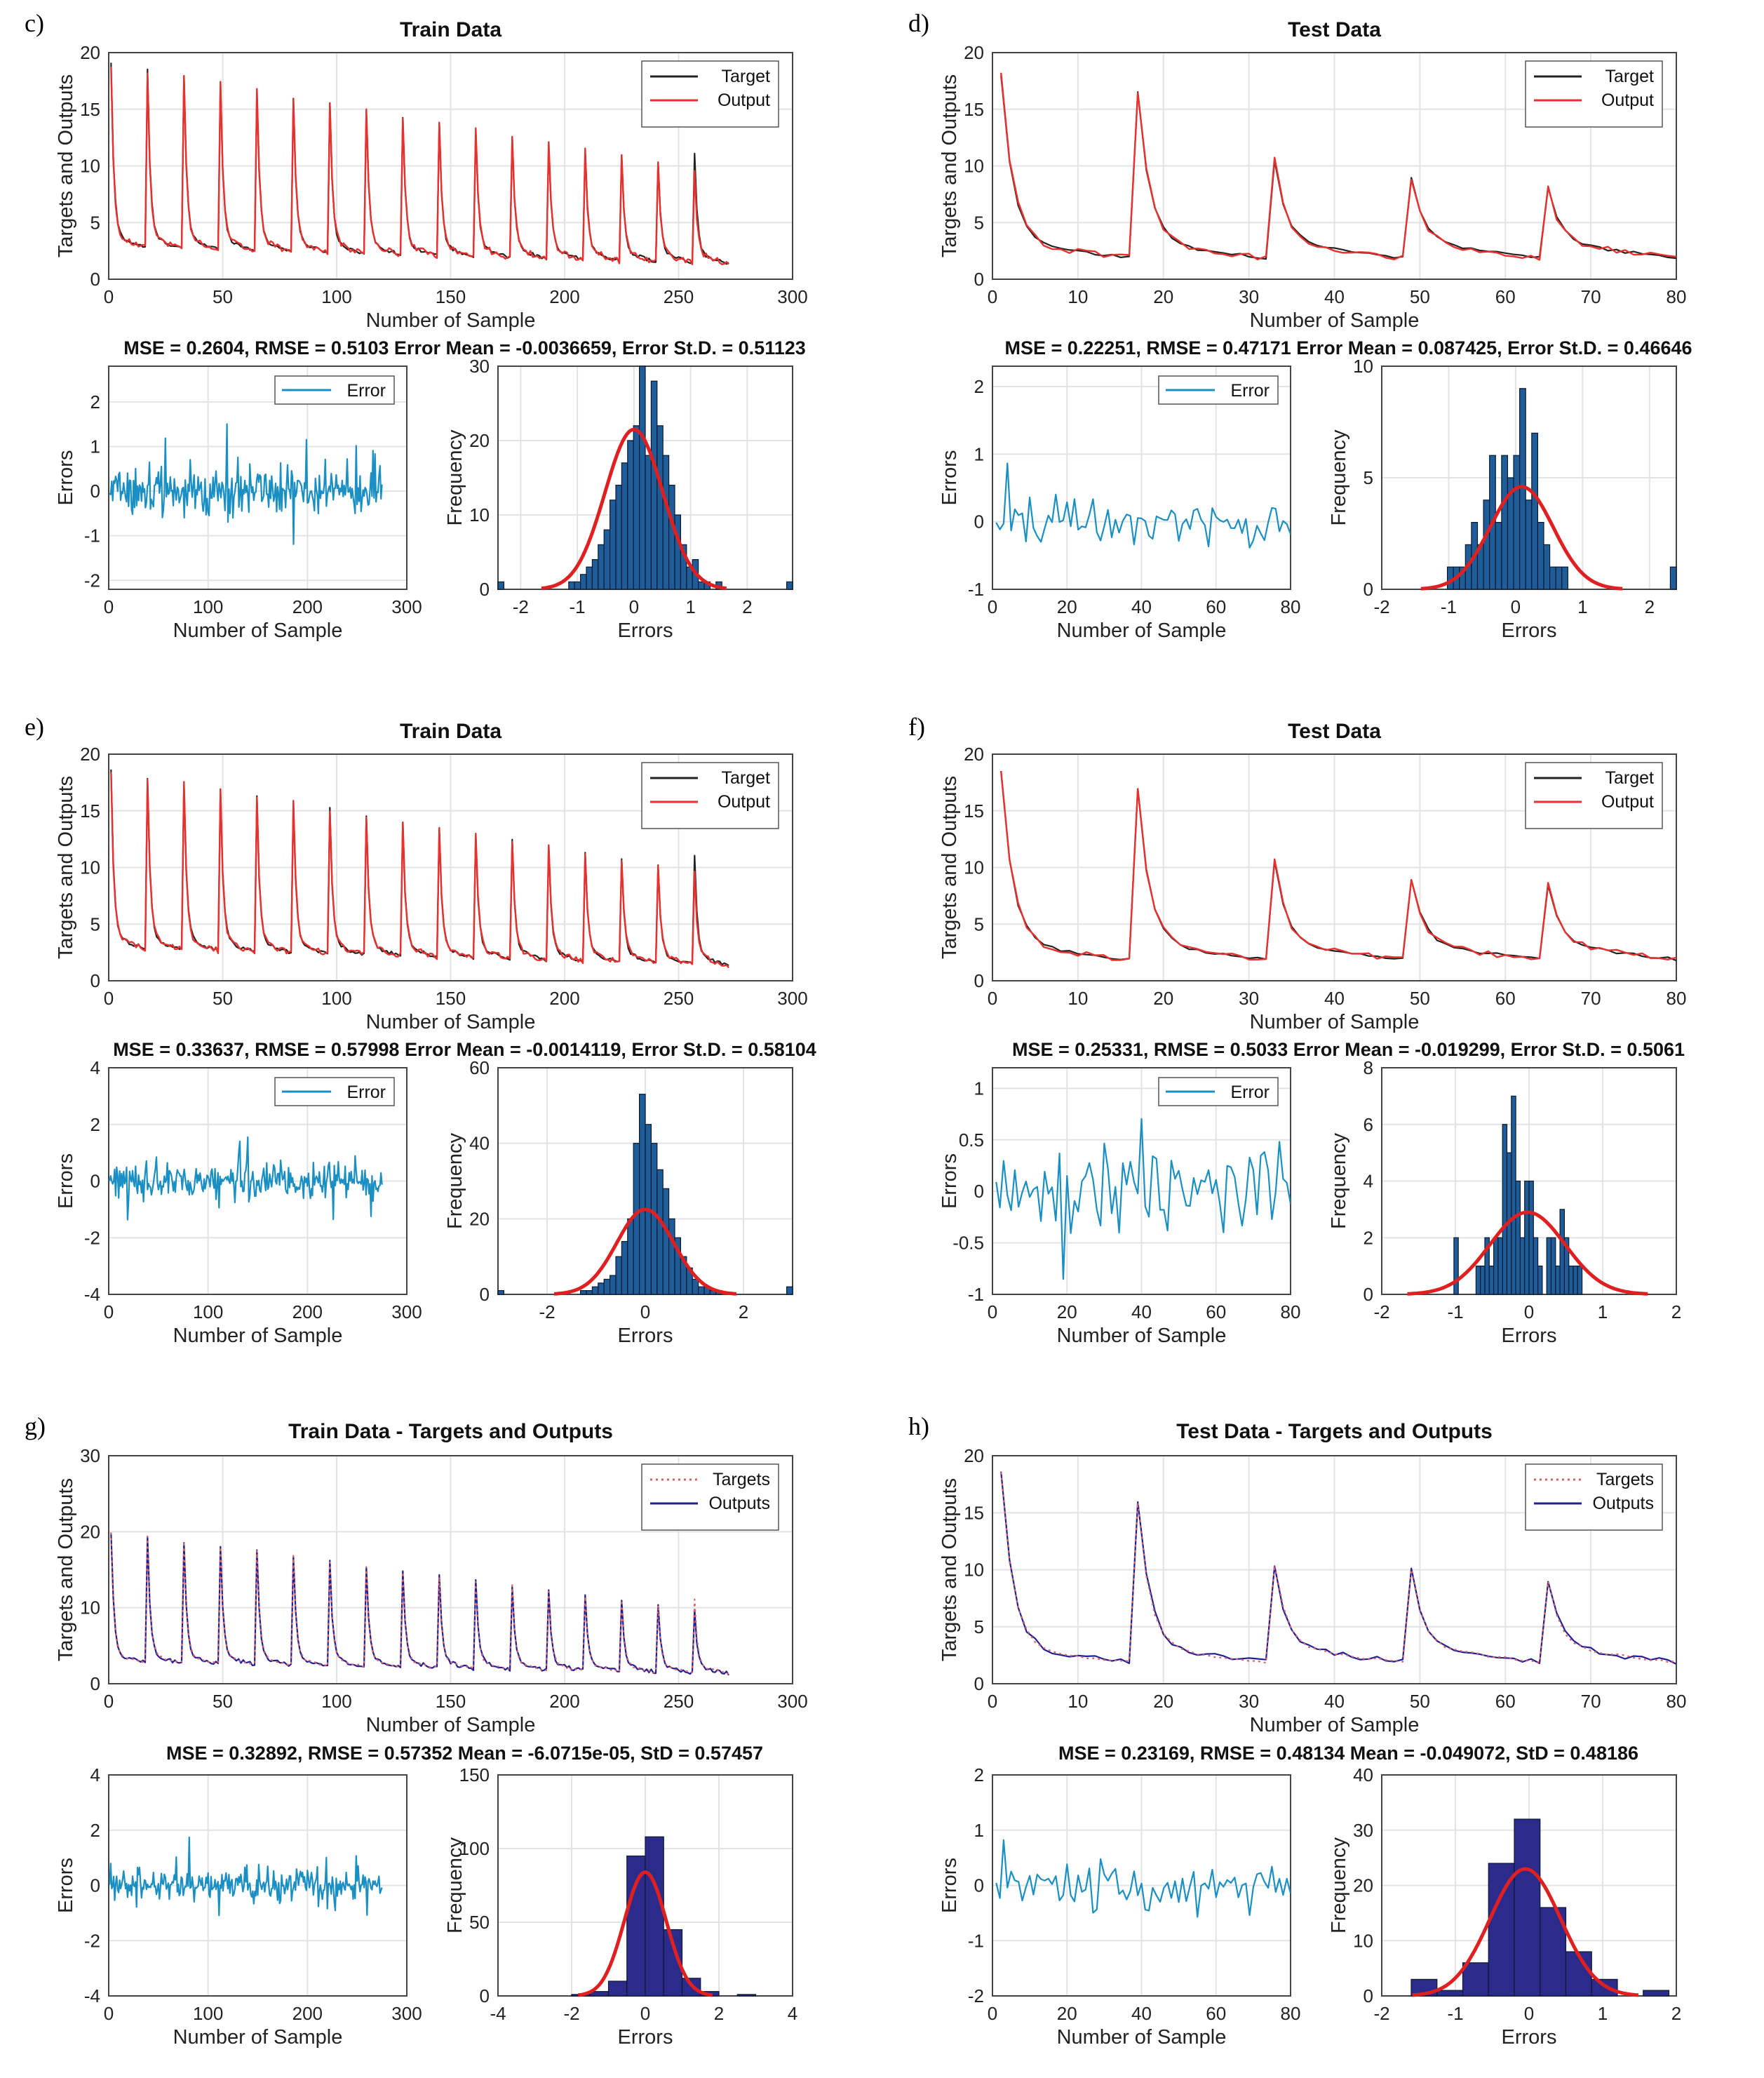 This screenshot has height=2078, width=1764. What do you see at coordinates (1335, 320) in the screenshot?
I see `panel-d-main-x-axis-label: Number of Sample` at bounding box center [1335, 320].